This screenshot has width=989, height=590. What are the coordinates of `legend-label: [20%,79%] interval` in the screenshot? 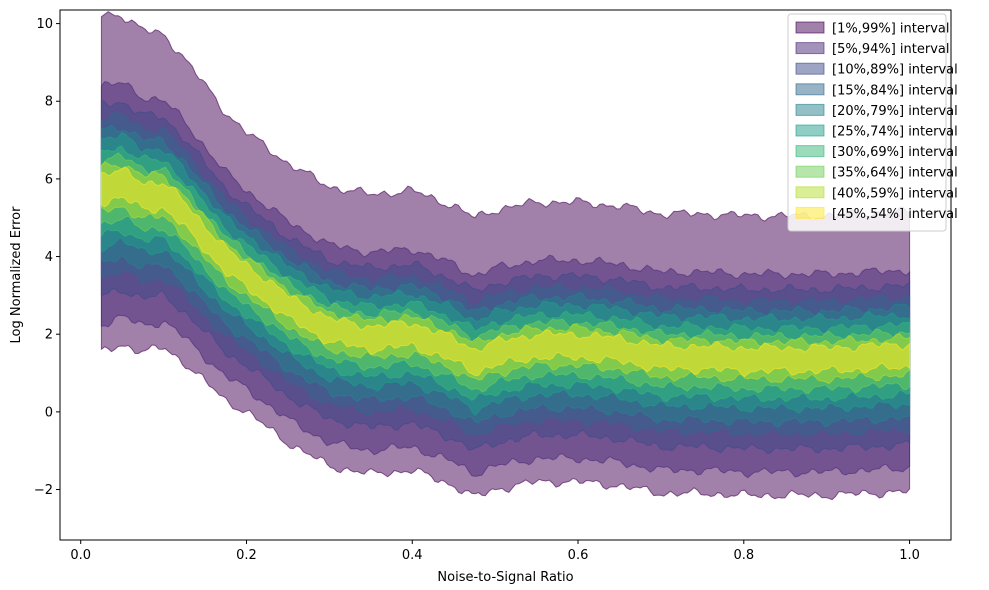 It's located at (895, 111).